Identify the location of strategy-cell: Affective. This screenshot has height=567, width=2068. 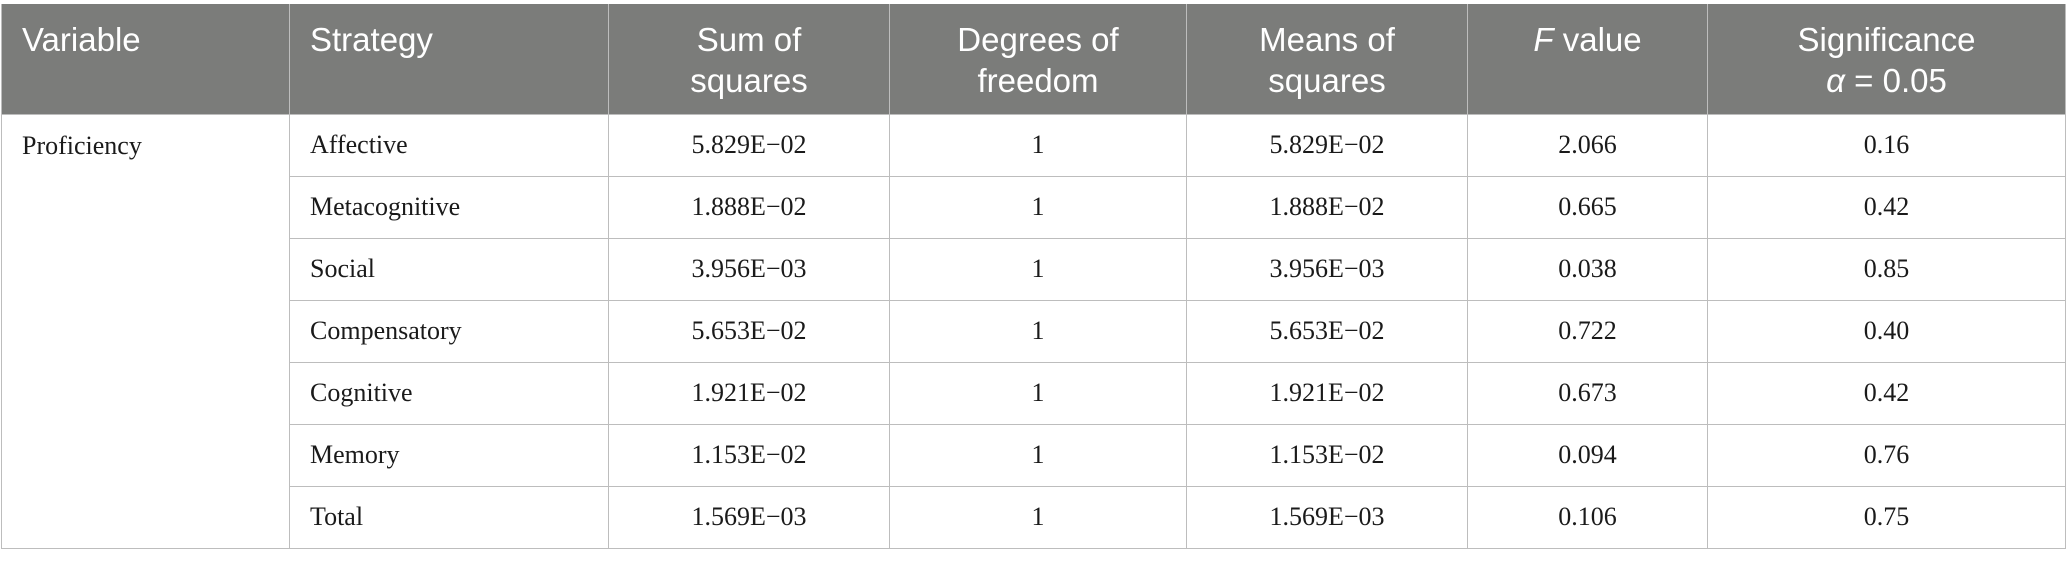
(449, 145).